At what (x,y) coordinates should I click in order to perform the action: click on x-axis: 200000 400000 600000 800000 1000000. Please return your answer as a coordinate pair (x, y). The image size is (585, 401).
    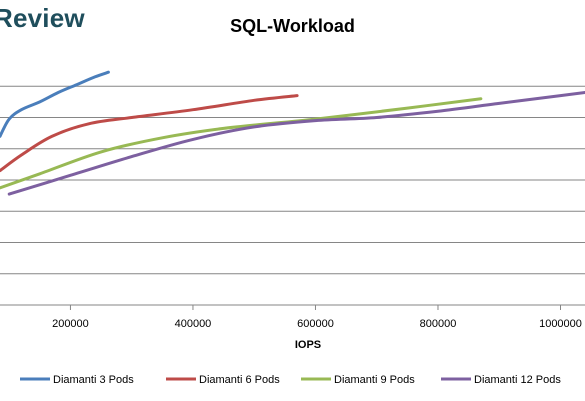
    Looking at the image, I should click on (292, 317).